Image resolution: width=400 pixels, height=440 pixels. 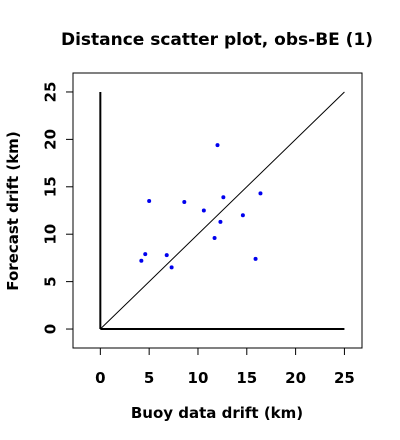 What do you see at coordinates (51, 329) in the screenshot?
I see `y-tick-label: 0` at bounding box center [51, 329].